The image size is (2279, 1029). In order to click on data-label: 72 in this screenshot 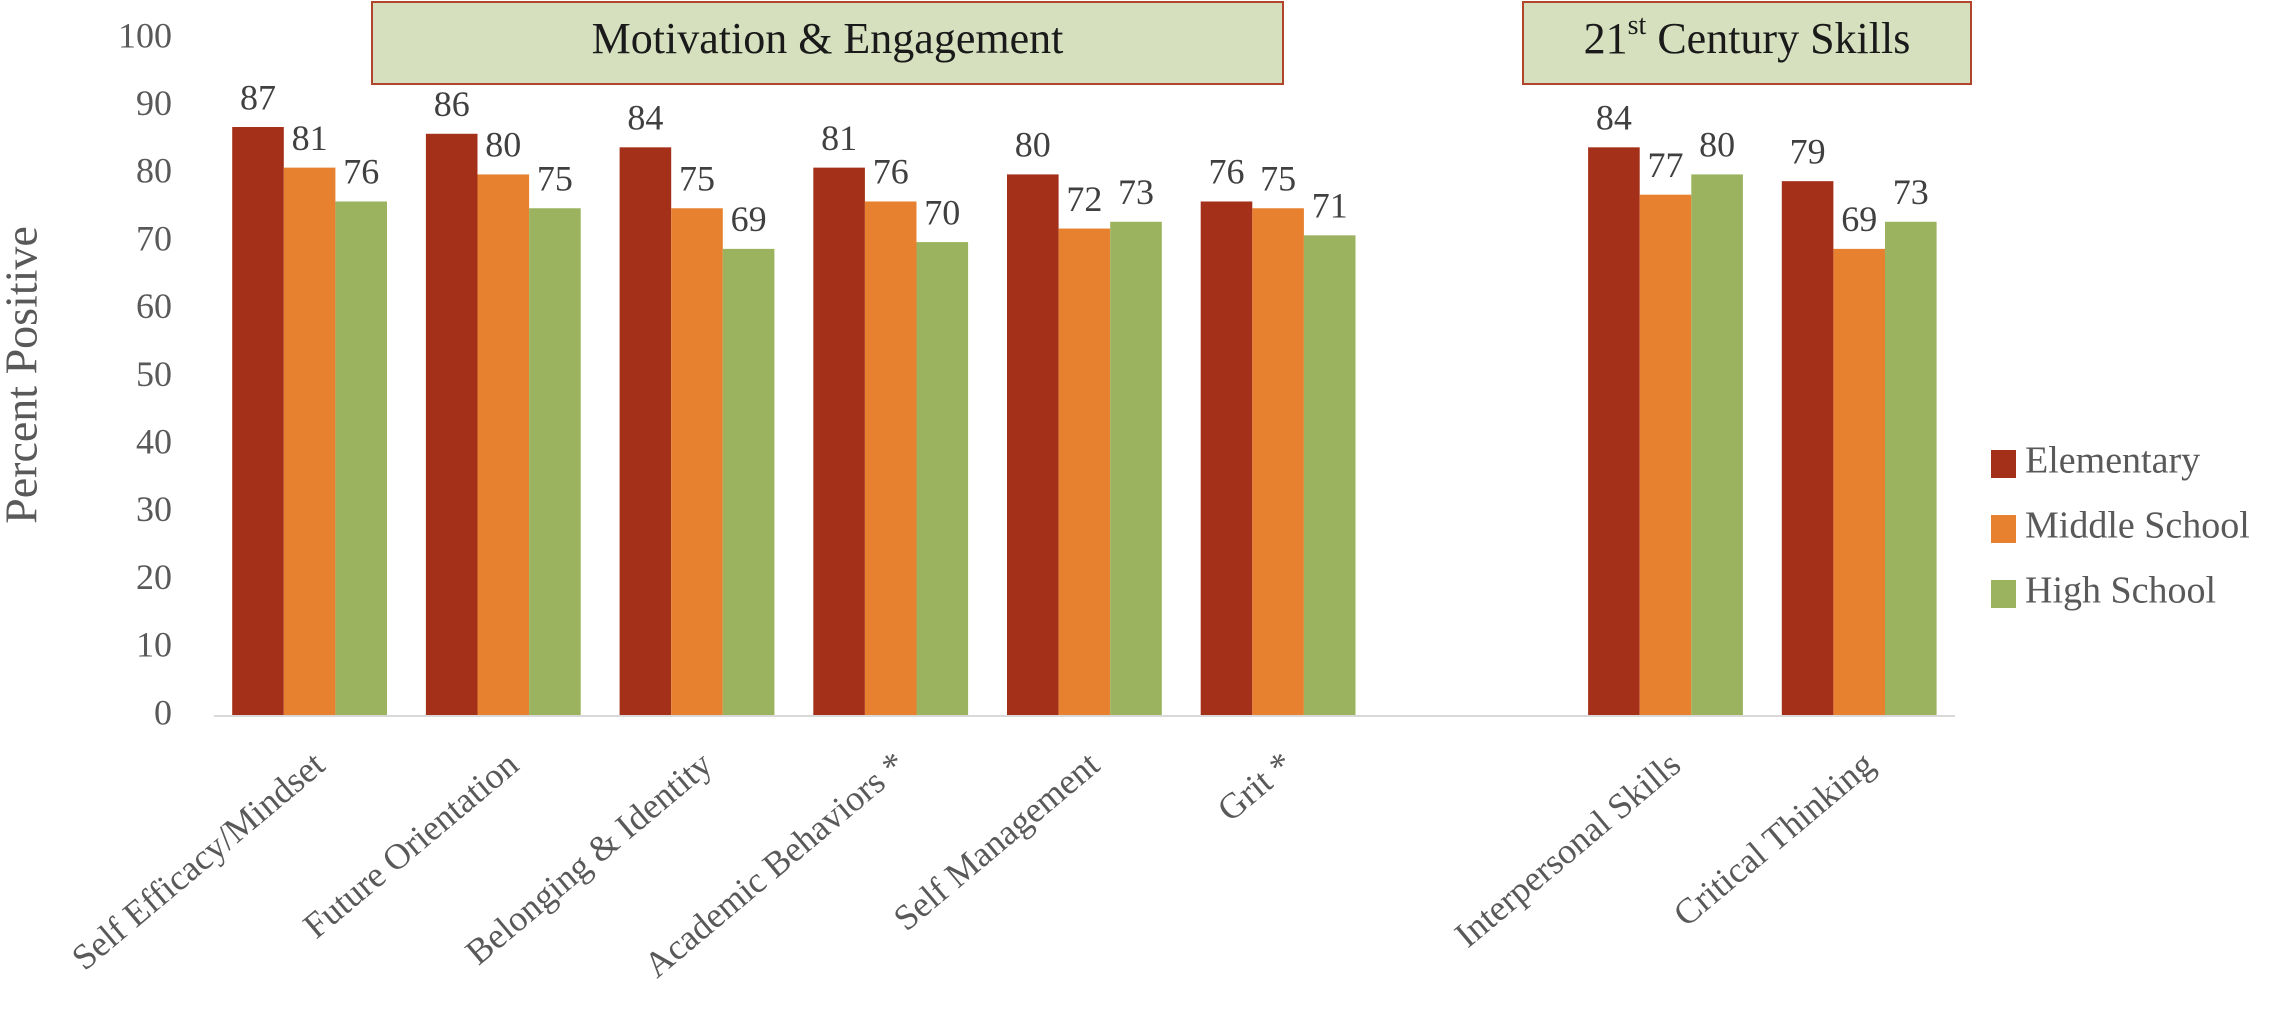, I will do `click(1084, 199)`.